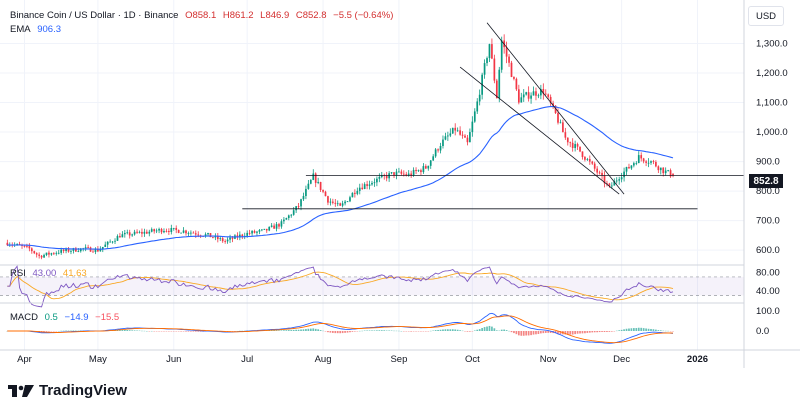  Describe the element at coordinates (768, 191) in the screenshot. I see `price-tick-label: 800.0` at that location.